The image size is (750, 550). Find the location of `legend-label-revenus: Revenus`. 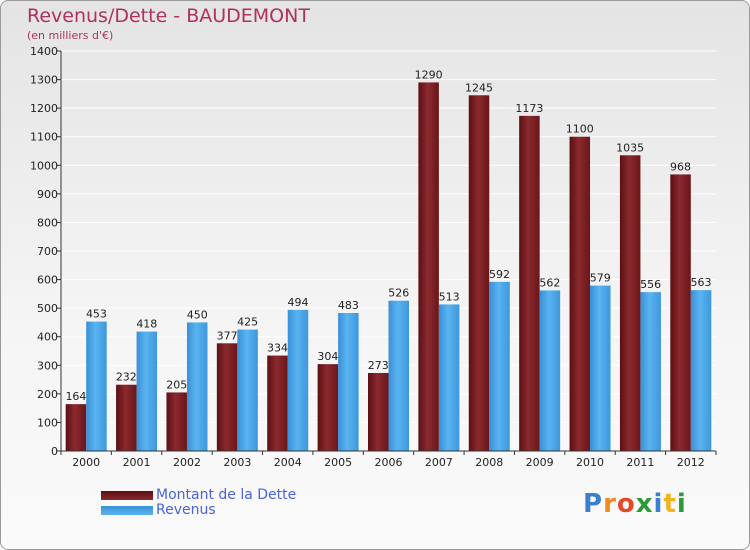

legend-label-revenus: Revenus is located at coordinates (186, 510).